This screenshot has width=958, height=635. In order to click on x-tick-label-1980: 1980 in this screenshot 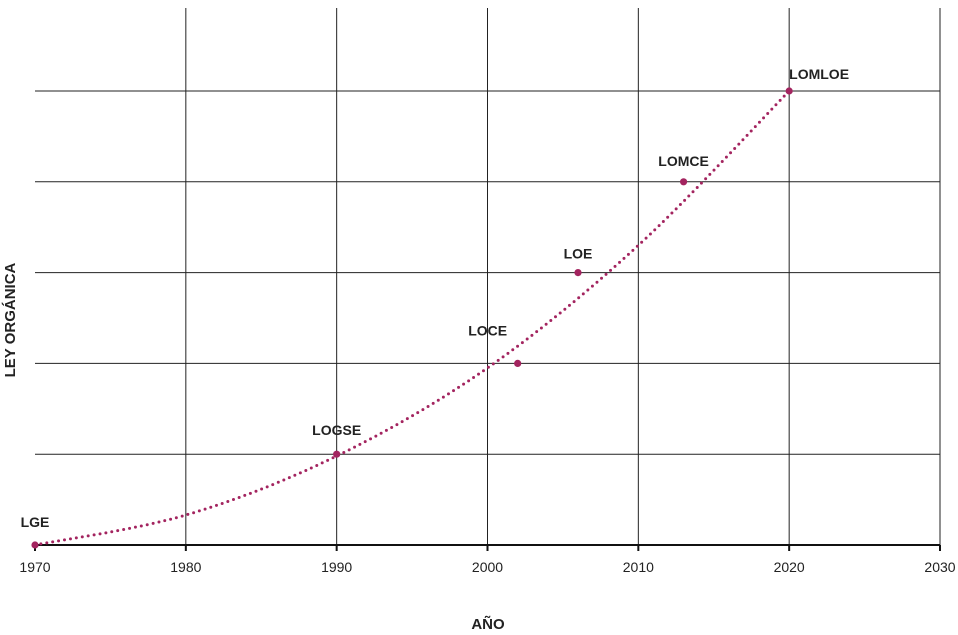, I will do `click(185, 567)`.